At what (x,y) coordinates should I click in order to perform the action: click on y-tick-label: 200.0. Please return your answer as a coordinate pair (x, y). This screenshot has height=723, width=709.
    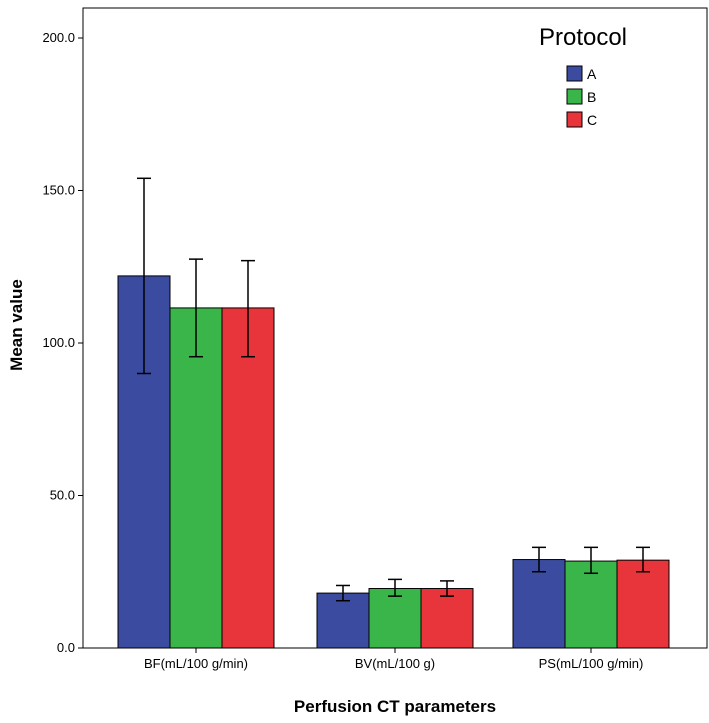
    Looking at the image, I should click on (58, 37).